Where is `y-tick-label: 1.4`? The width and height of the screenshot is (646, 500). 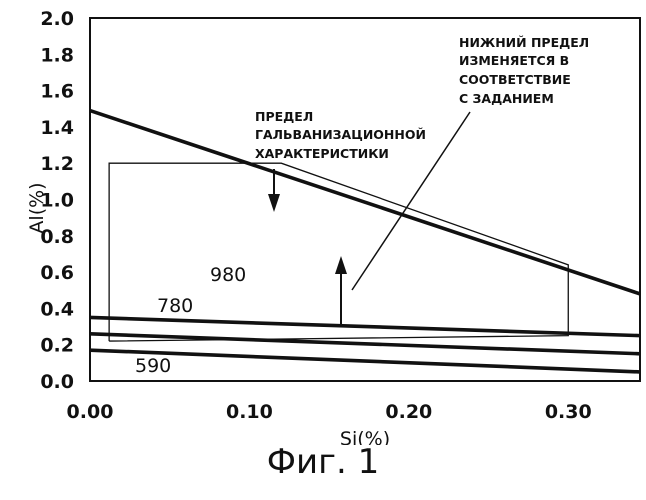
y-tick-label: 1.4 is located at coordinates (57, 128).